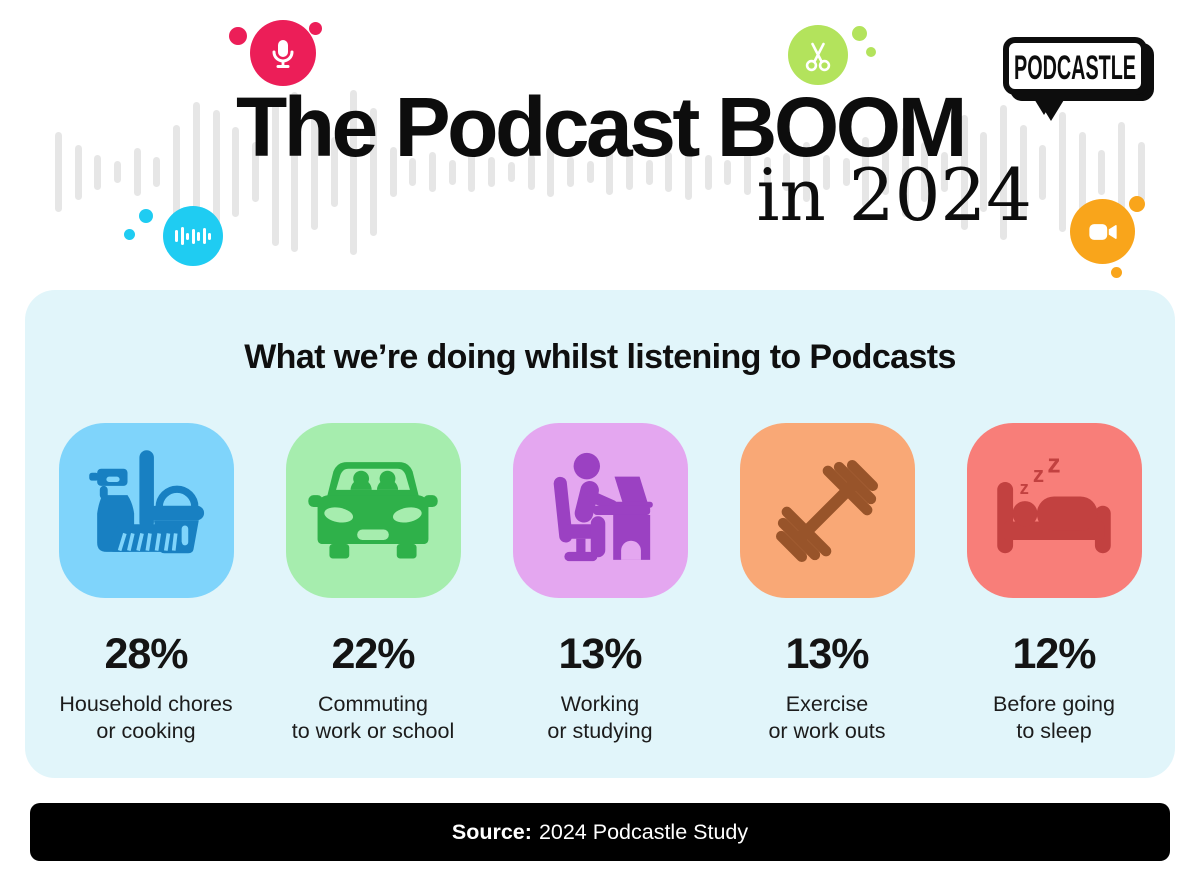 This screenshot has width=1200, height=878. I want to click on stat-card-commuting: 22% Commuting to work or school, so click(373, 583).